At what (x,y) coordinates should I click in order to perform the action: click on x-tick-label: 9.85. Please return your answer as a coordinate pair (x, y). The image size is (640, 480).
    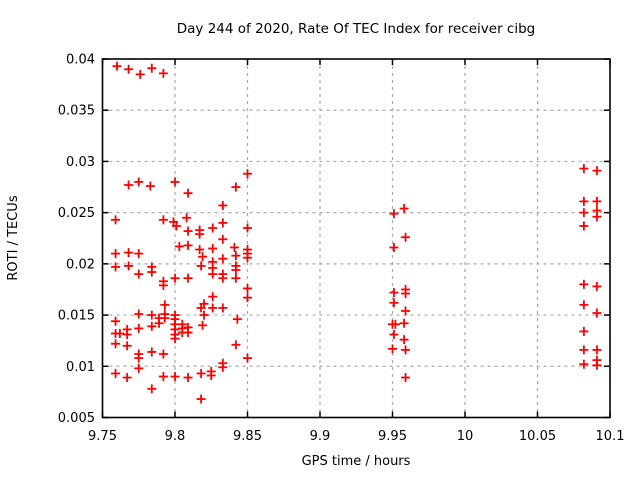
    Looking at the image, I should click on (247, 436).